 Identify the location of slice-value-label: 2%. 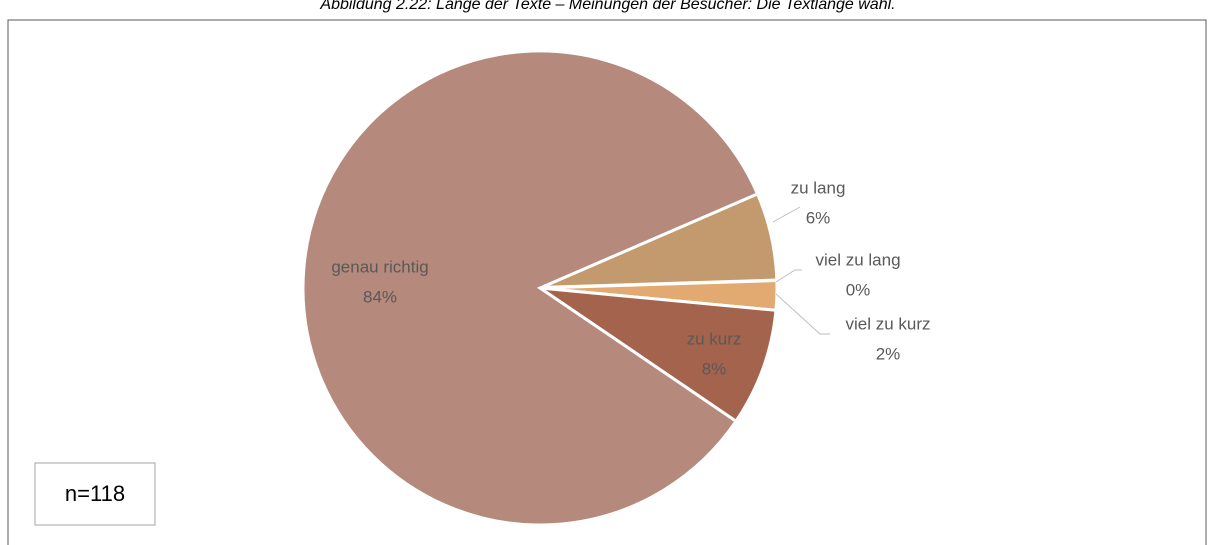
(888, 353).